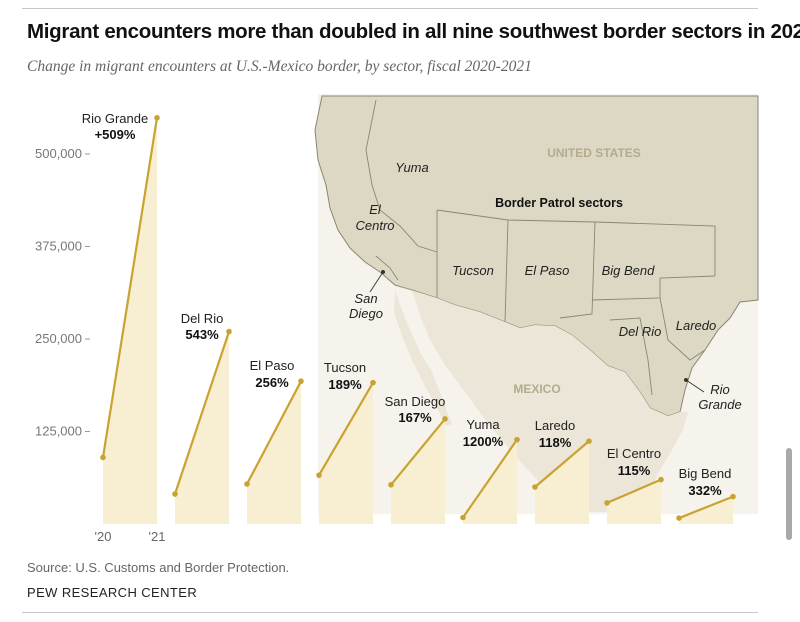 The height and width of the screenshot is (622, 800). I want to click on rio-grande-pointer, so click(695, 386).